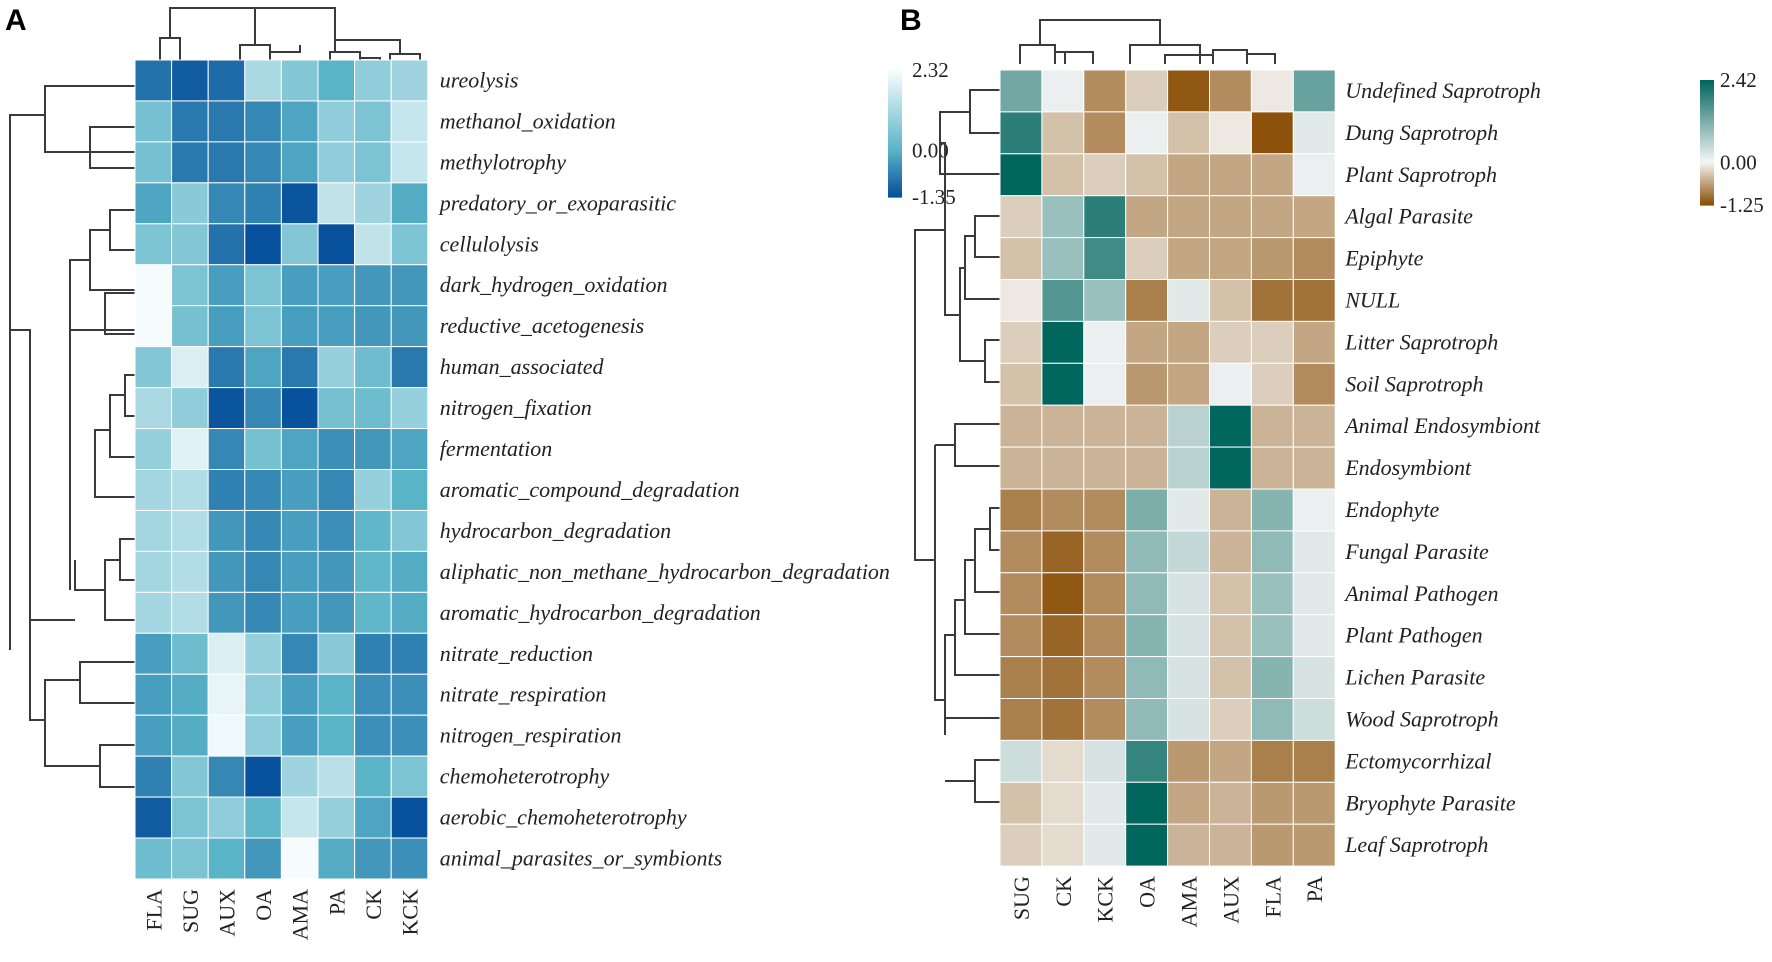 The image size is (1772, 962). I want to click on heatmap-cell-a-r18-c2, so click(226, 817).